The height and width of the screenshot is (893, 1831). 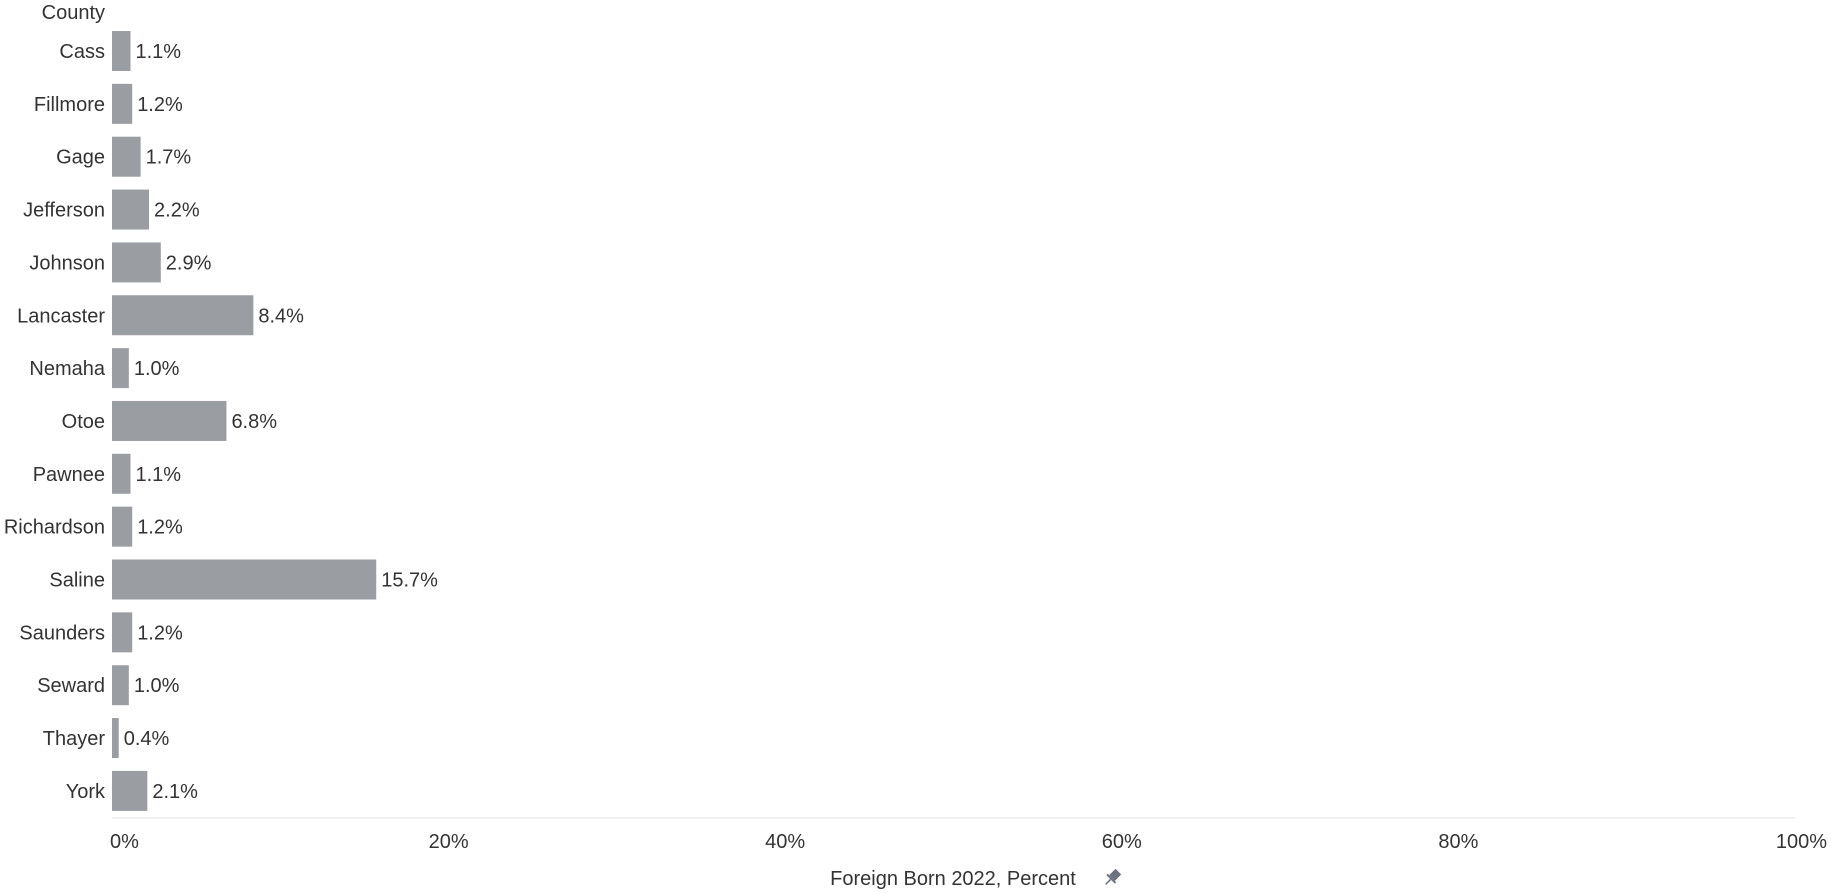 I want to click on bar-thayer, so click(x=115, y=738).